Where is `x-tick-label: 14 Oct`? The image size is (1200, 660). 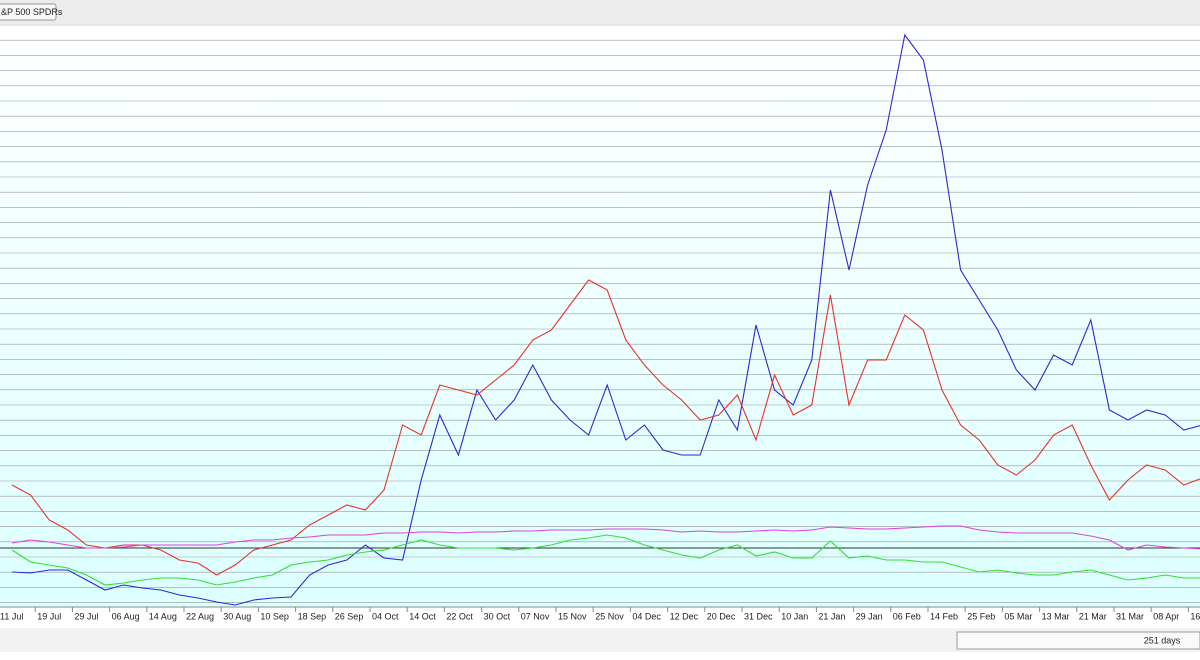 x-tick-label: 14 Oct is located at coordinates (422, 616).